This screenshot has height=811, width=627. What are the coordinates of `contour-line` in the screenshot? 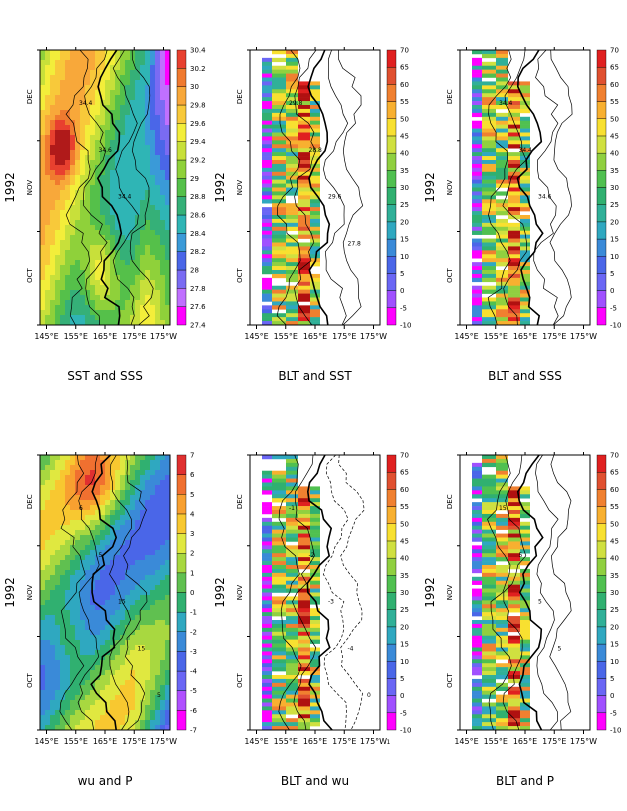 It's located at (125, 187).